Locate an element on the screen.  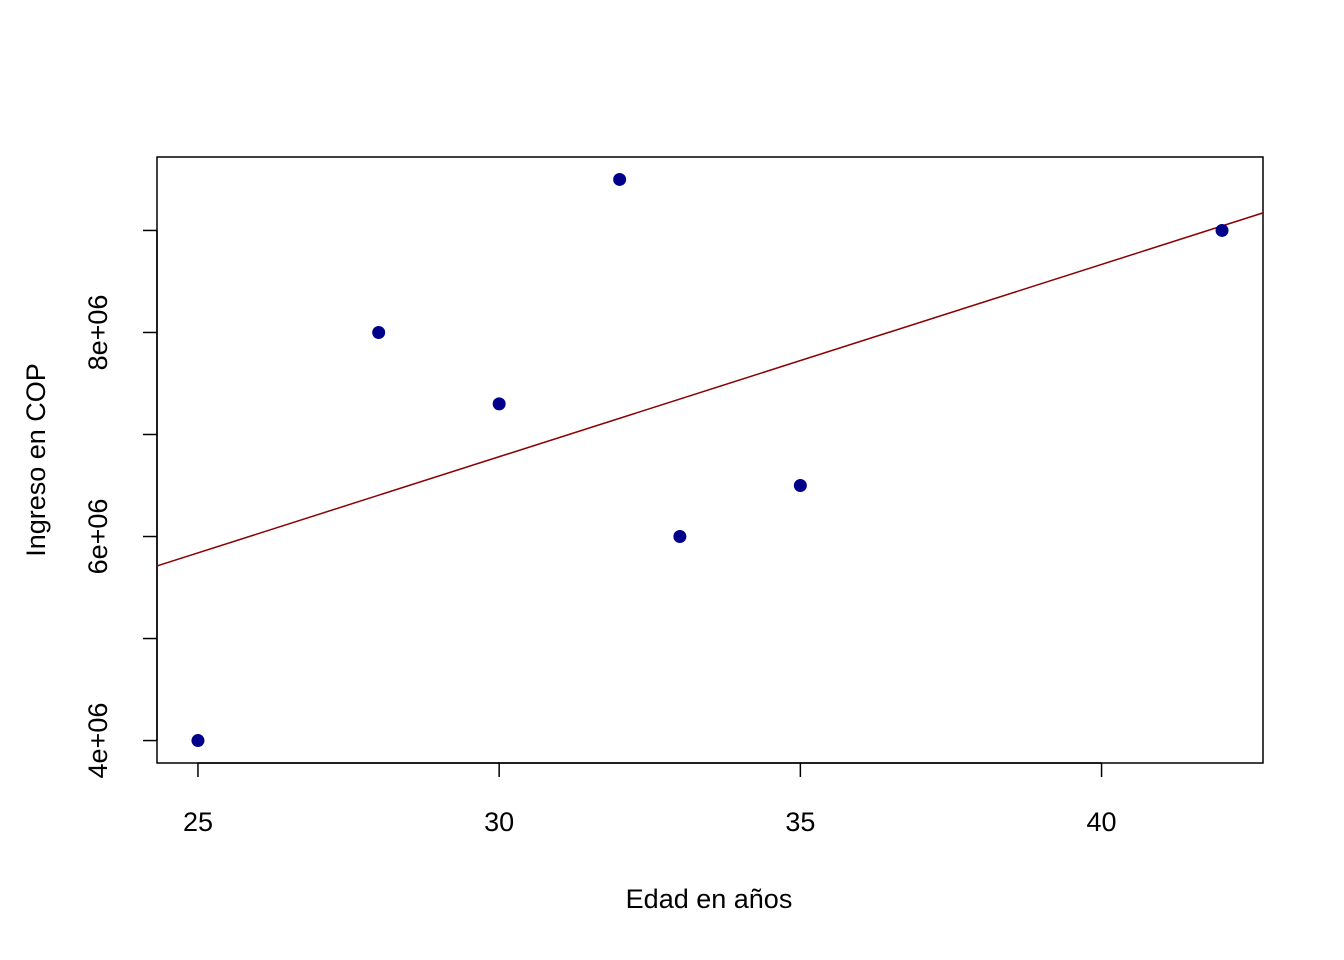
y-axis-title: Ingreso en COP is located at coordinates (36, 460).